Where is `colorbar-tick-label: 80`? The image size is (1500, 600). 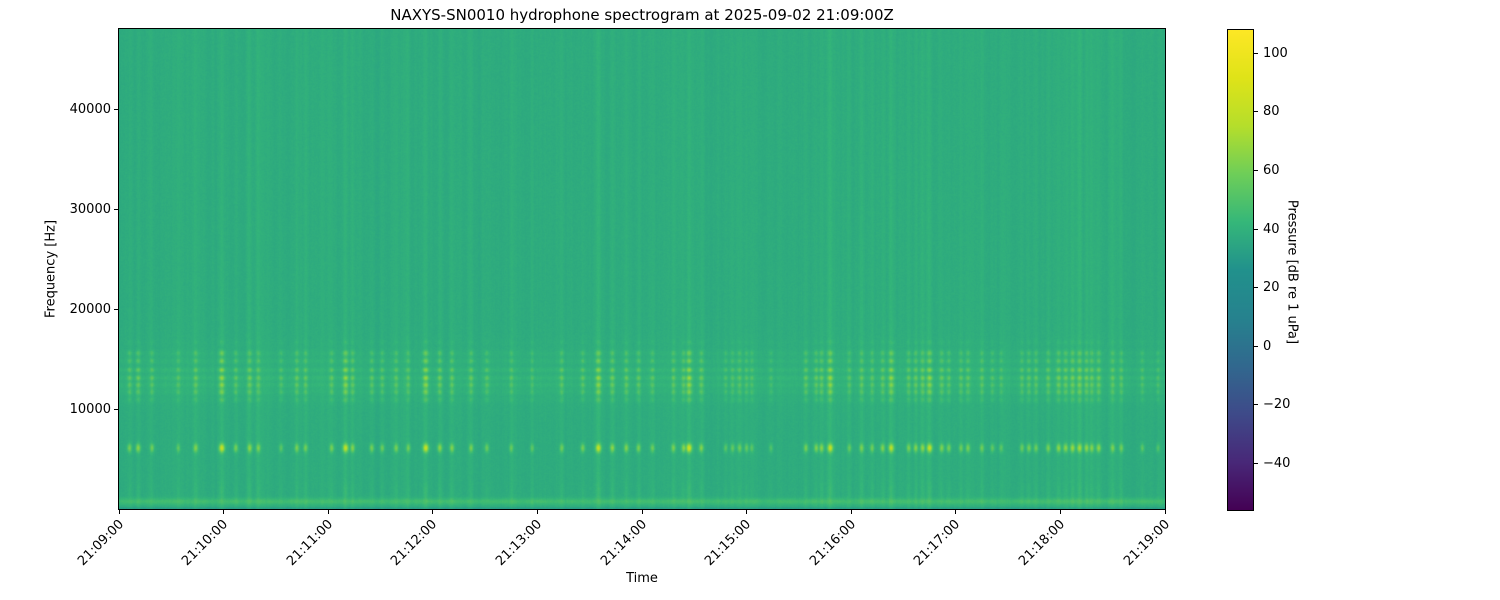
colorbar-tick-label: 80 is located at coordinates (1271, 112).